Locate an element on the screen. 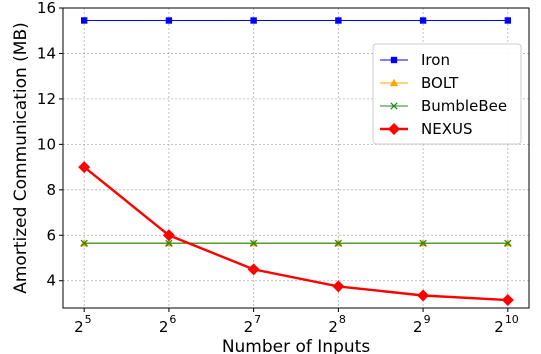 This screenshot has width=541, height=354. y-tick-label: 6 is located at coordinates (51, 235).